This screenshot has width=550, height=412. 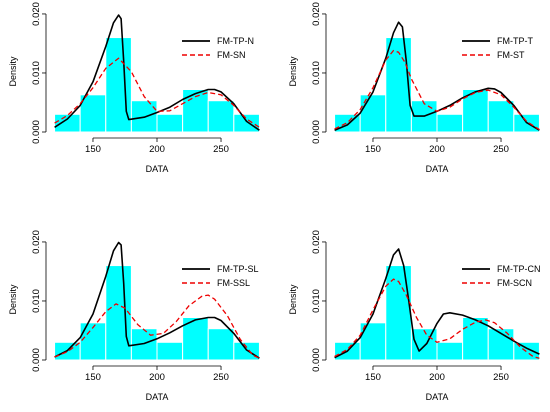 I want to click on density-curve-FM-TP-CN, so click(x=437, y=303).